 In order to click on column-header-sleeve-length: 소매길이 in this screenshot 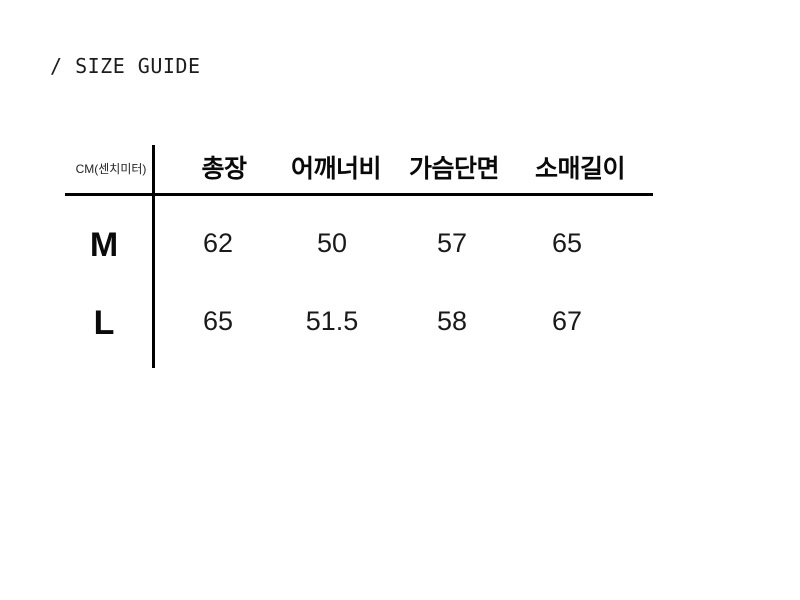, I will do `click(580, 169)`.